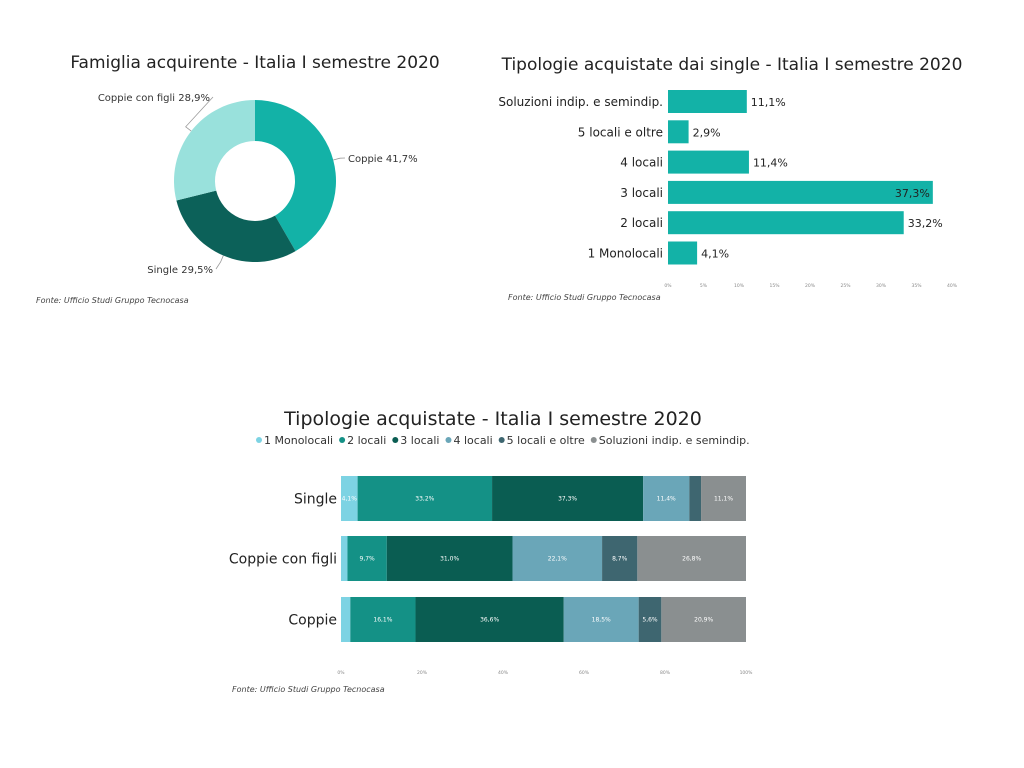 Image resolution: width=1024 pixels, height=768 pixels. What do you see at coordinates (112, 300) in the screenshot?
I see `donut-source-note: Fonte: Ufficio Studi Gruppo Tecnocasa` at bounding box center [112, 300].